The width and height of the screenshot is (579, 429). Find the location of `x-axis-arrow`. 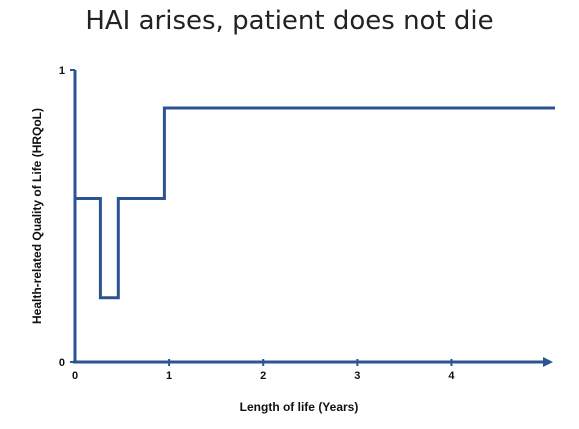

x-axis-arrow is located at coordinates (548, 362).